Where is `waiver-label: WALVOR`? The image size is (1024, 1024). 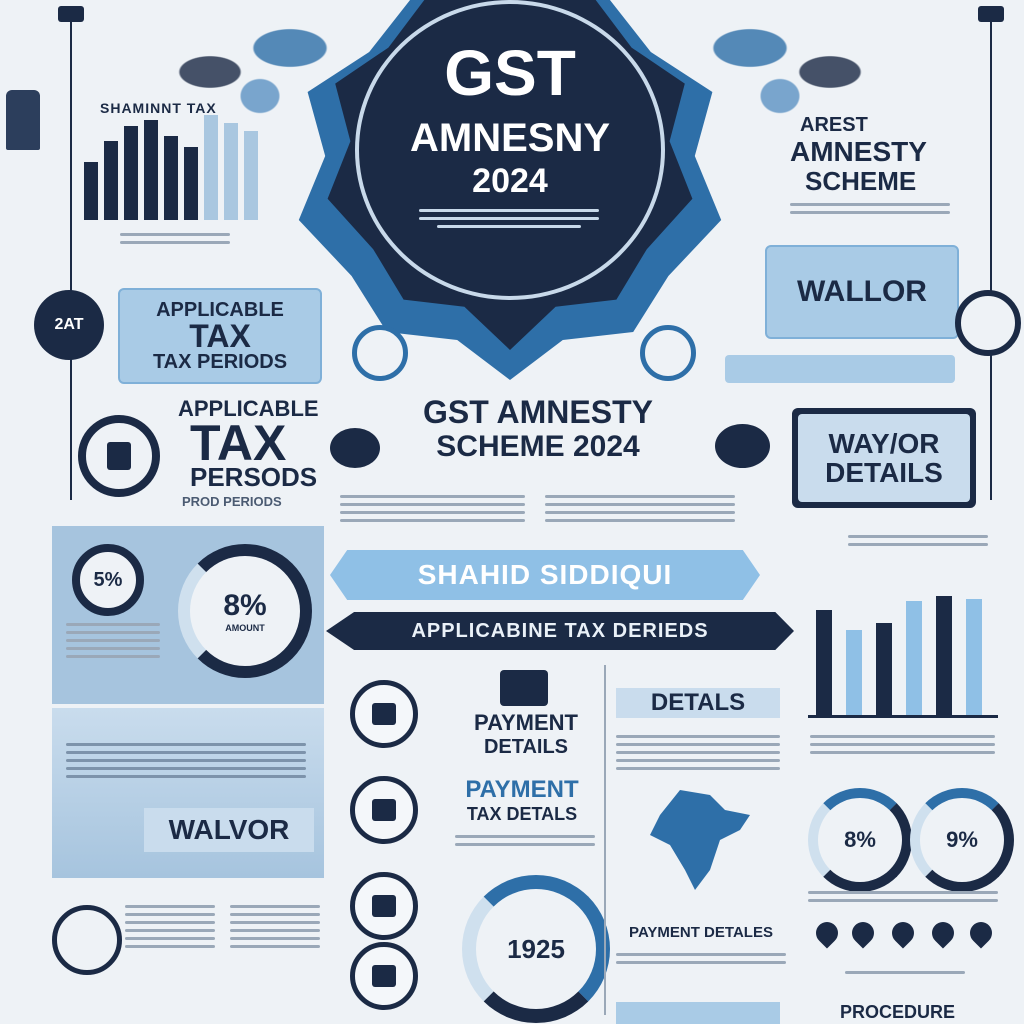
waiver-label: WALVOR is located at coordinates (229, 829).